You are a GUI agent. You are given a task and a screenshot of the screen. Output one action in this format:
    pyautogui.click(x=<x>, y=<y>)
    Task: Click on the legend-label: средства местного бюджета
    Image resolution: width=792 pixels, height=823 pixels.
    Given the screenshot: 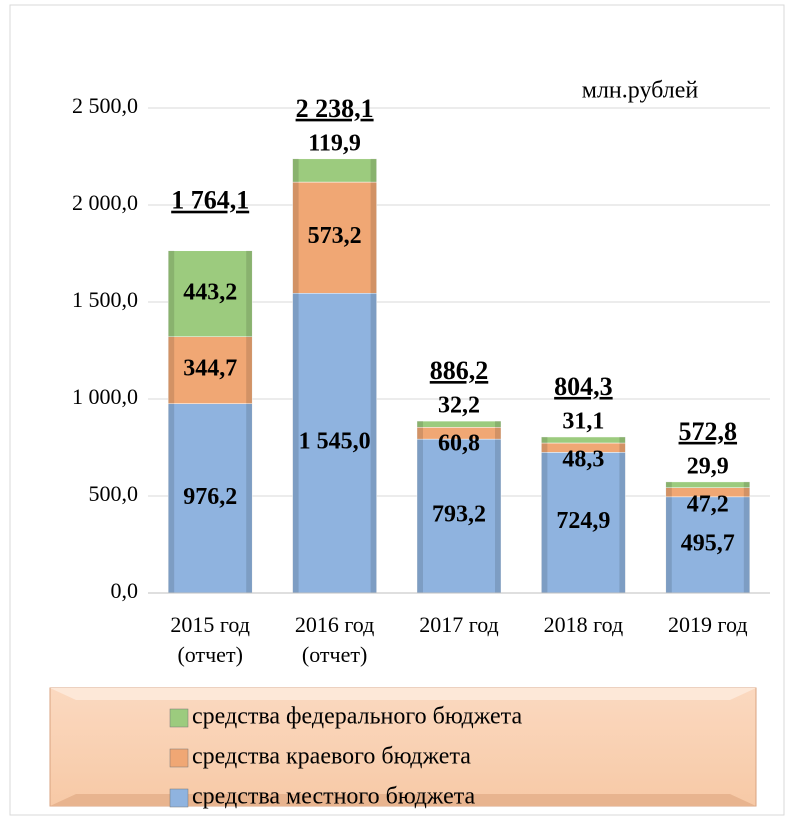 What is the action you would take?
    pyautogui.click(x=334, y=797)
    